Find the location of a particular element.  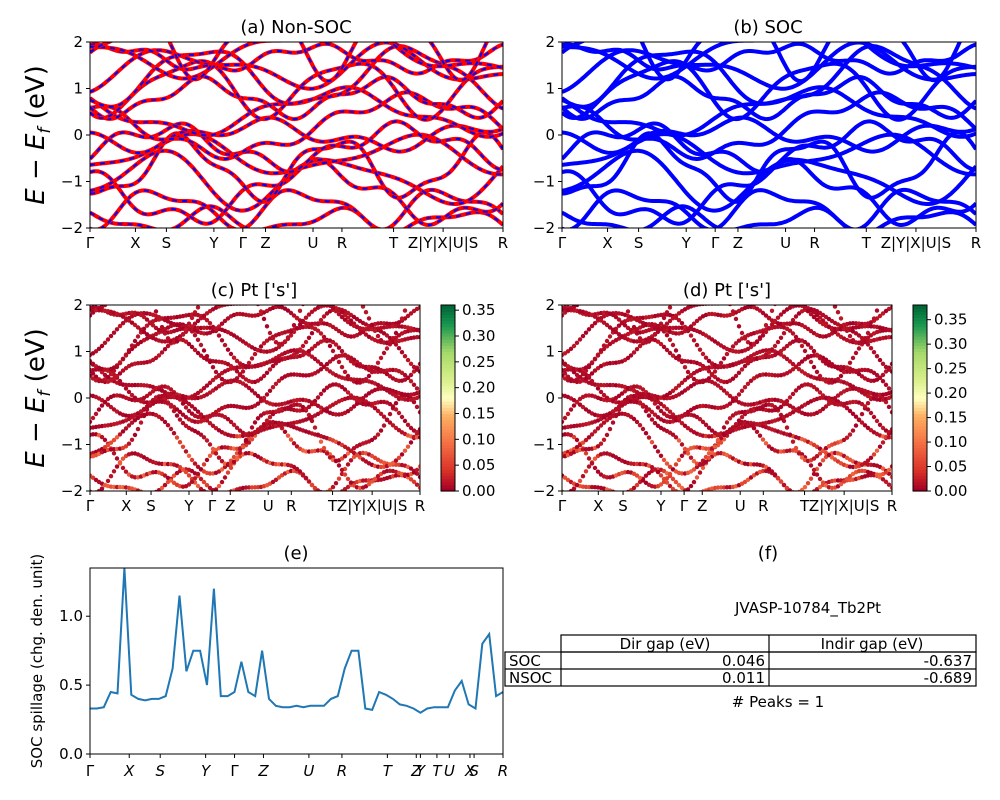

band-lines is located at coordinates (769, 135).